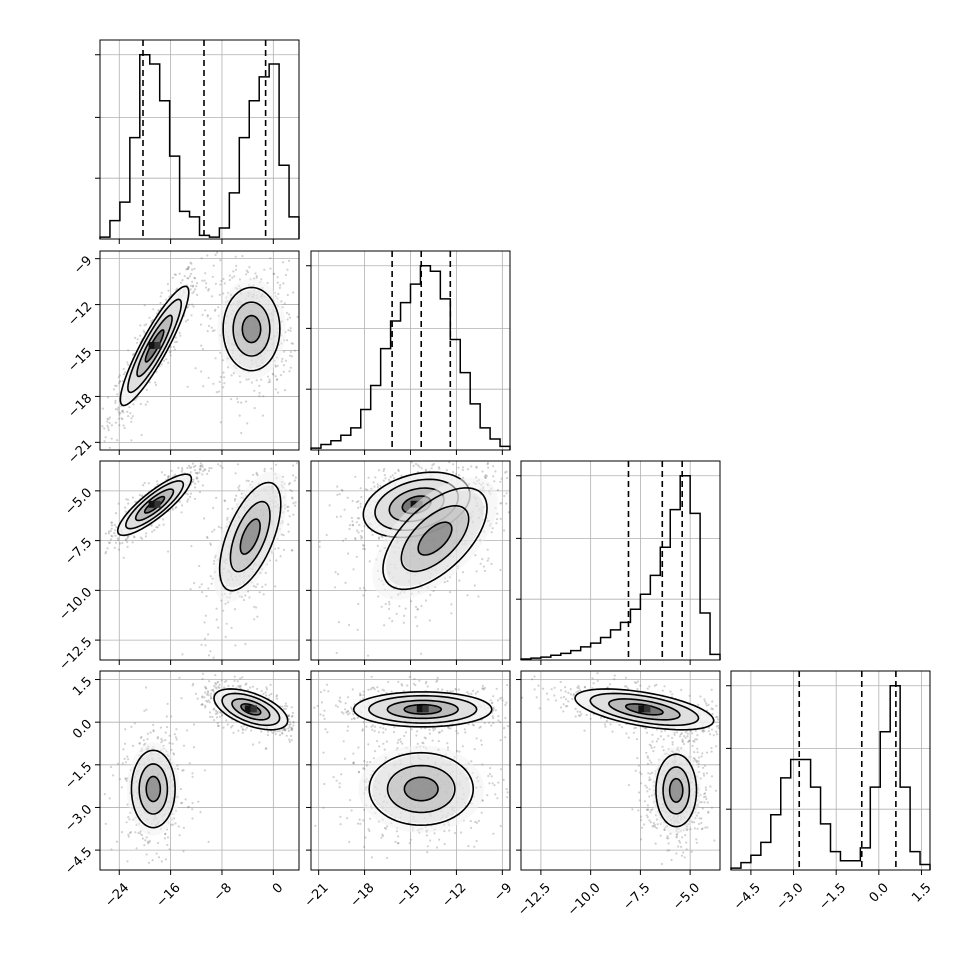 The image size is (970, 970). I want to click on panel-frame, so click(620, 560).